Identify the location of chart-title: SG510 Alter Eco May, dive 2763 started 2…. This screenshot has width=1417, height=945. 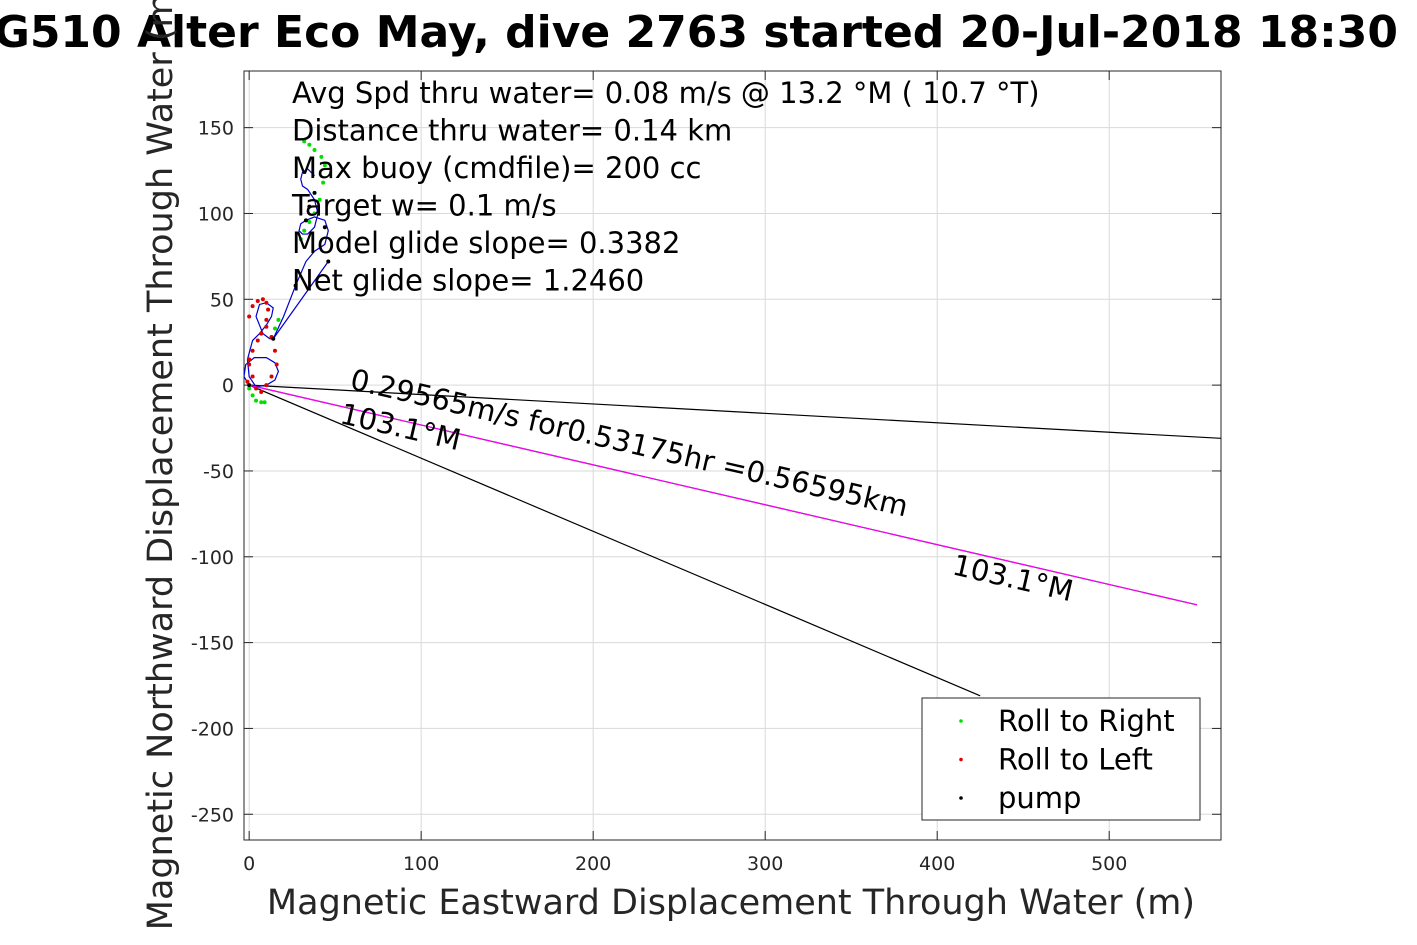
(699, 32).